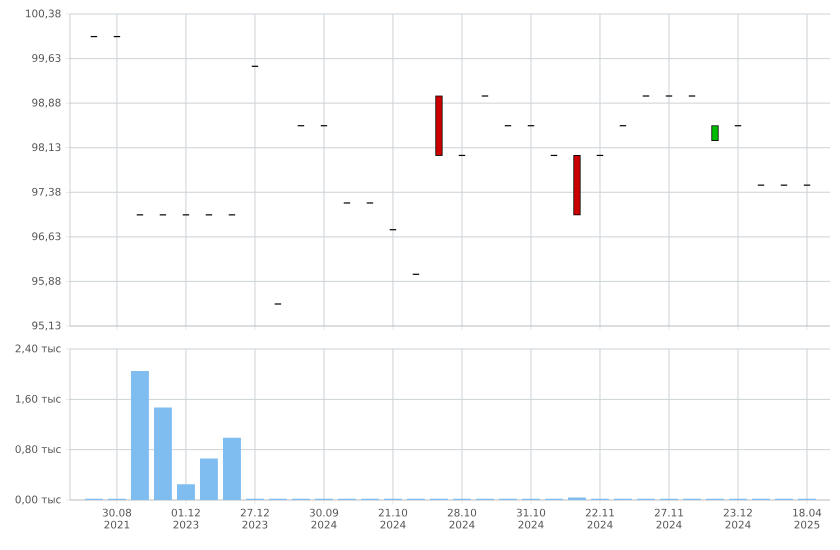 The height and width of the screenshot is (550, 840). Describe the element at coordinates (46, 281) in the screenshot. I see `y-tick-label: 95,88` at that location.